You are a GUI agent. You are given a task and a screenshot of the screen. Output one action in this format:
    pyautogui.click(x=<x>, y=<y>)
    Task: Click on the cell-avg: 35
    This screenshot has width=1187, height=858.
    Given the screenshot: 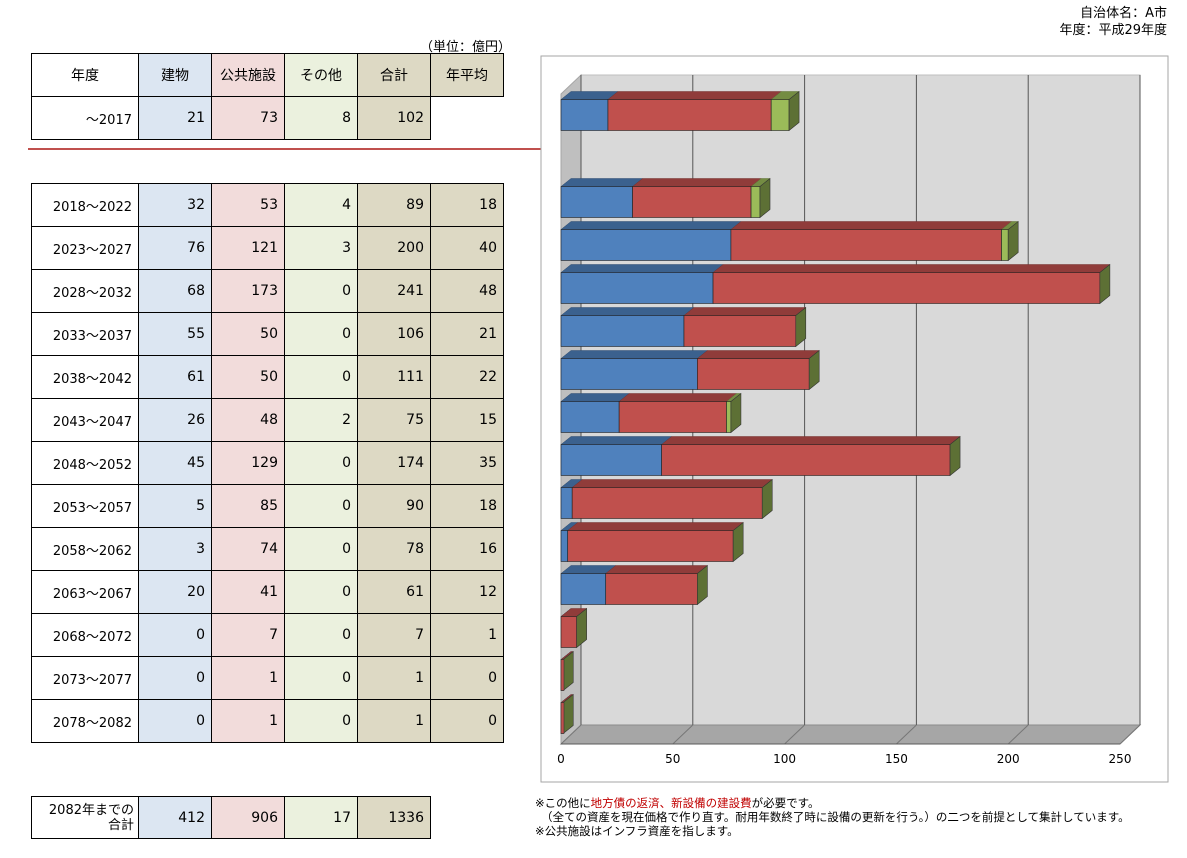 What is the action you would take?
    pyautogui.click(x=467, y=463)
    